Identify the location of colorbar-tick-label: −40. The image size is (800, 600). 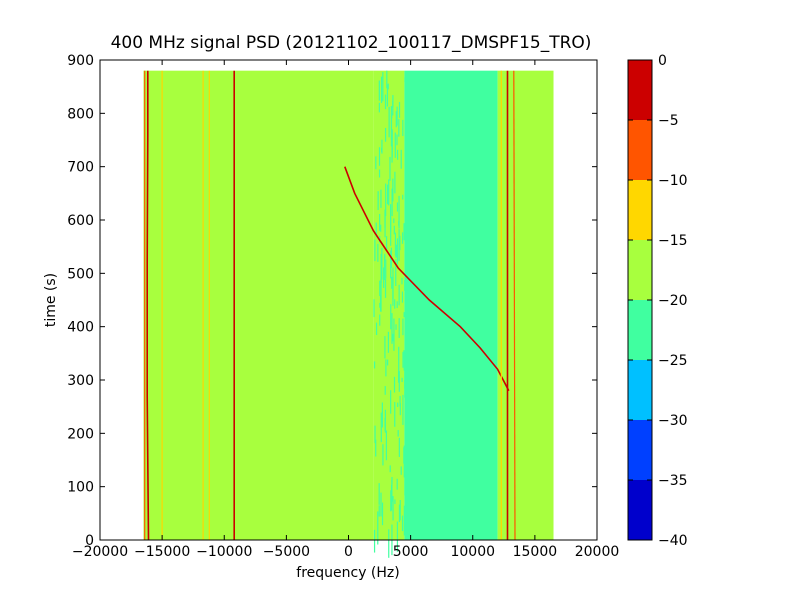
(673, 541).